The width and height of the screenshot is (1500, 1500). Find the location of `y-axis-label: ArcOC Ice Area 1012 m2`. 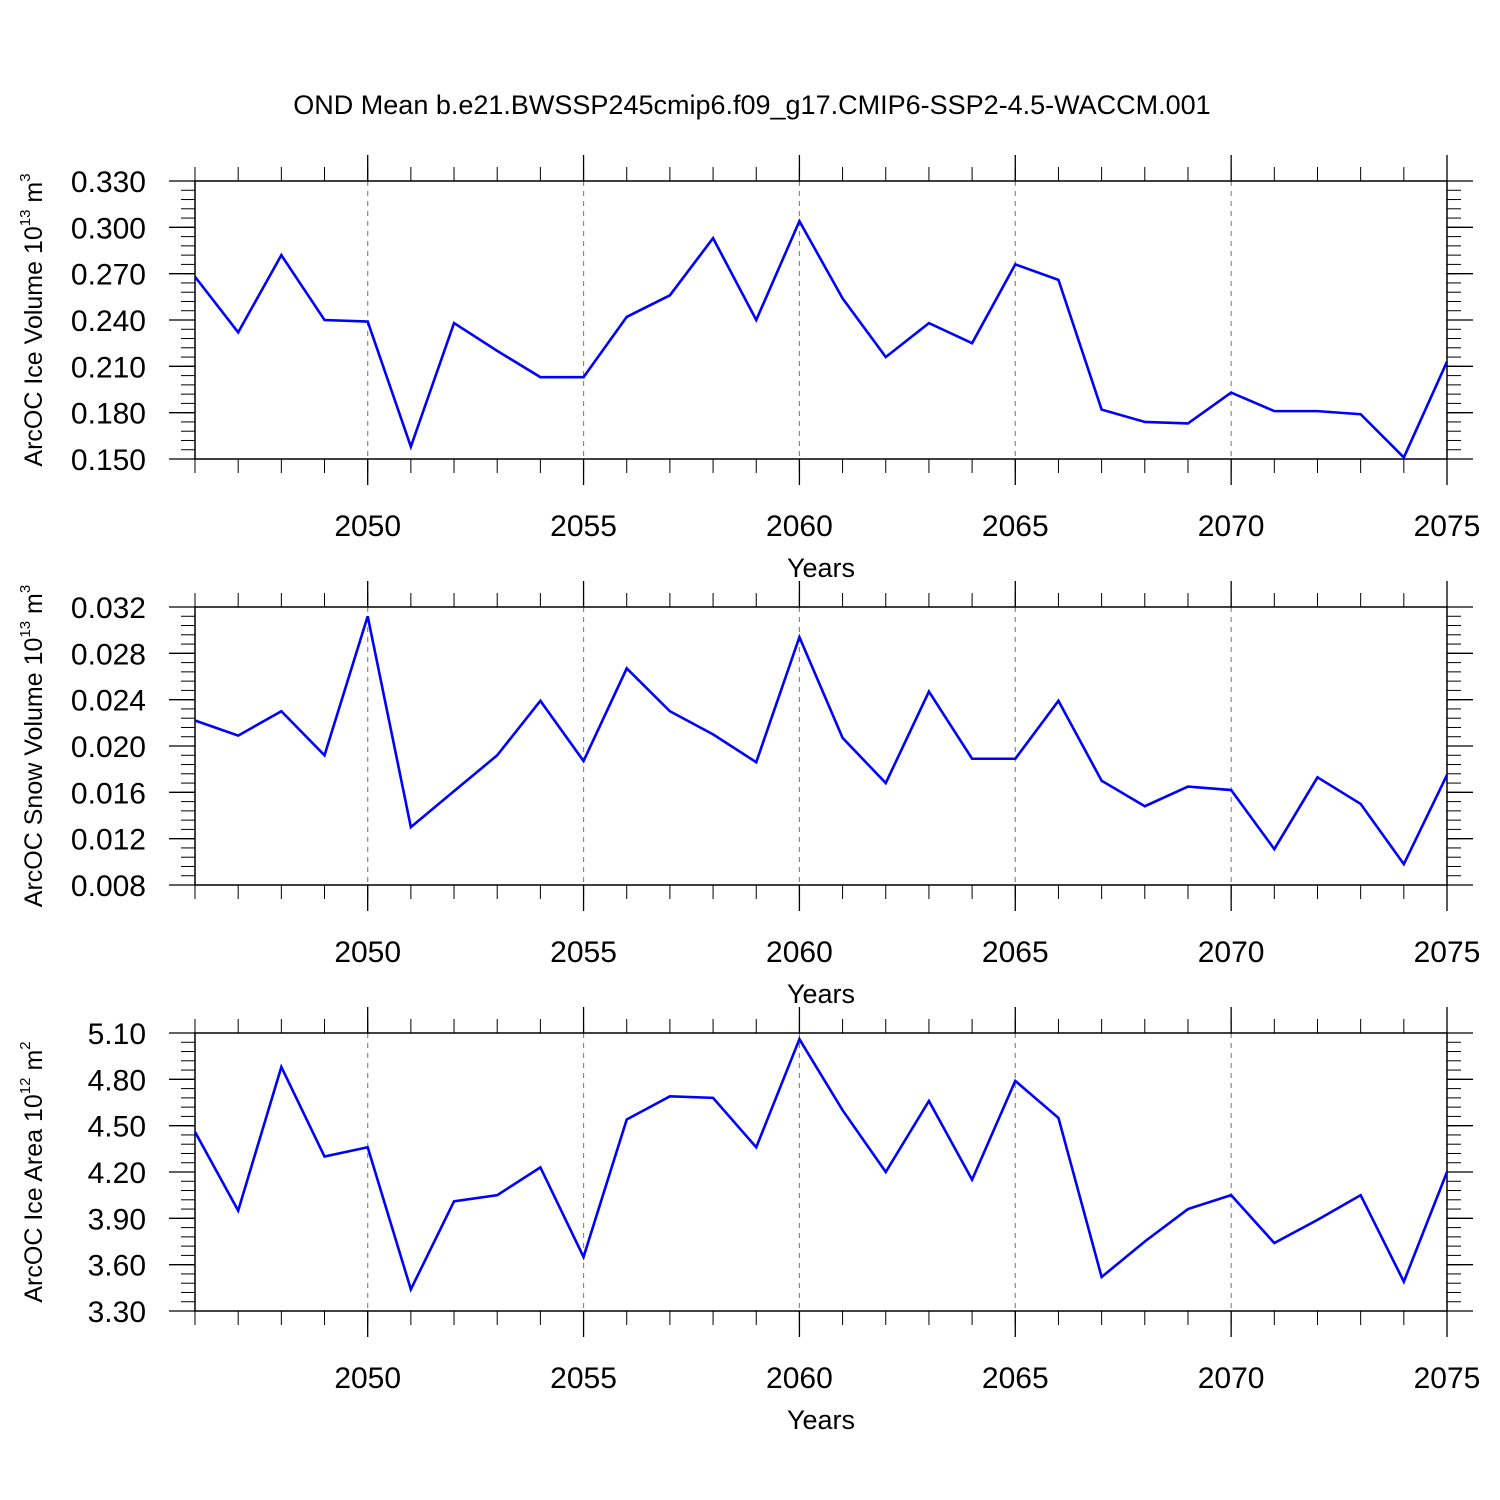

y-axis-label: ArcOC Ice Area 1012 m2 is located at coordinates (32, 1171).